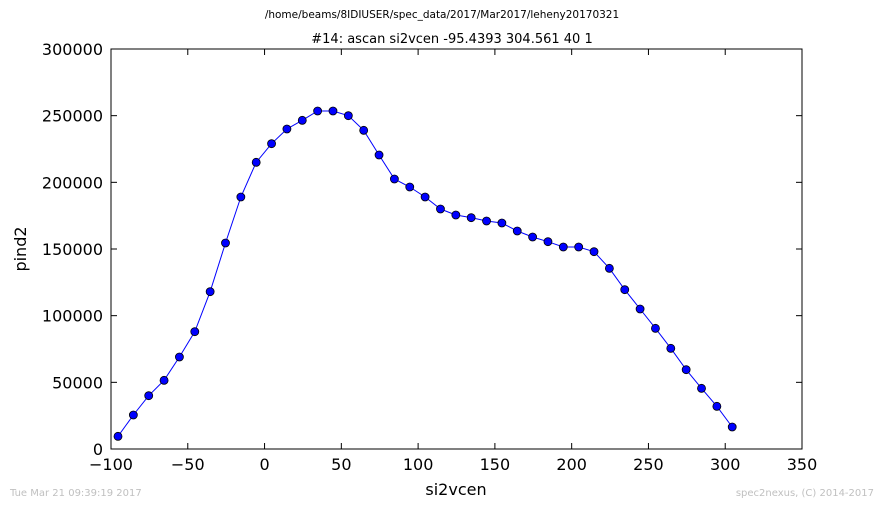 This screenshot has height=509, width=884. I want to click on x-tick-label: 300, so click(725, 464).